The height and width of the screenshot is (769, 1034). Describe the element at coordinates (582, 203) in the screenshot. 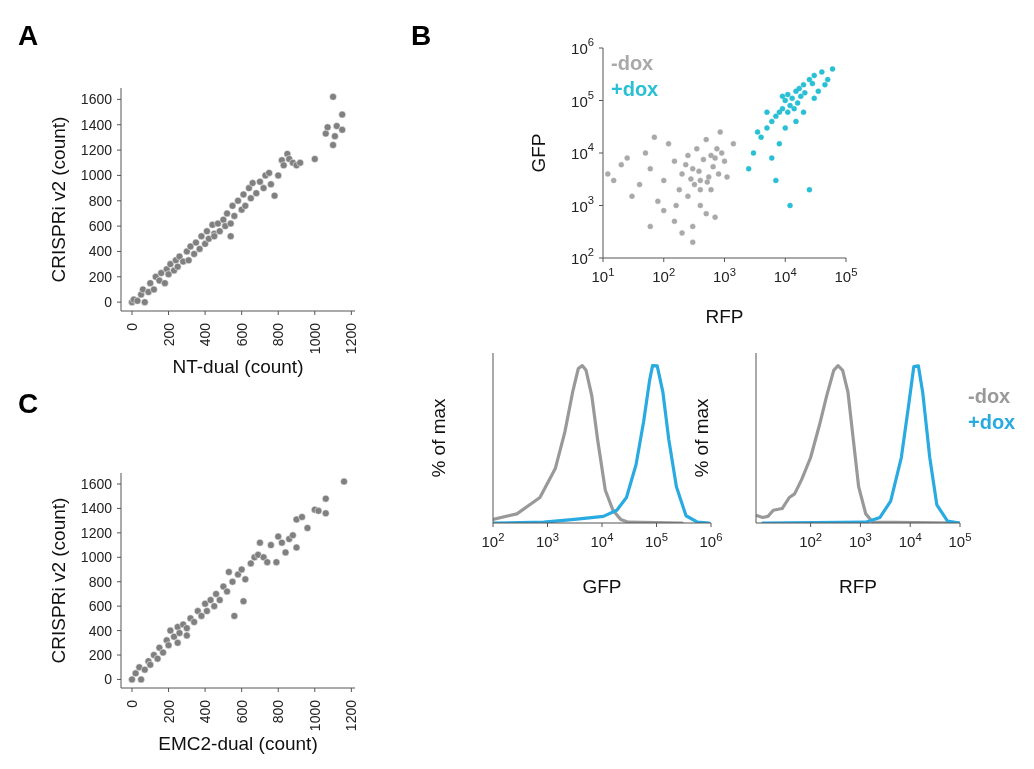

I see `y-tick-label: 10$^{3}$` at that location.